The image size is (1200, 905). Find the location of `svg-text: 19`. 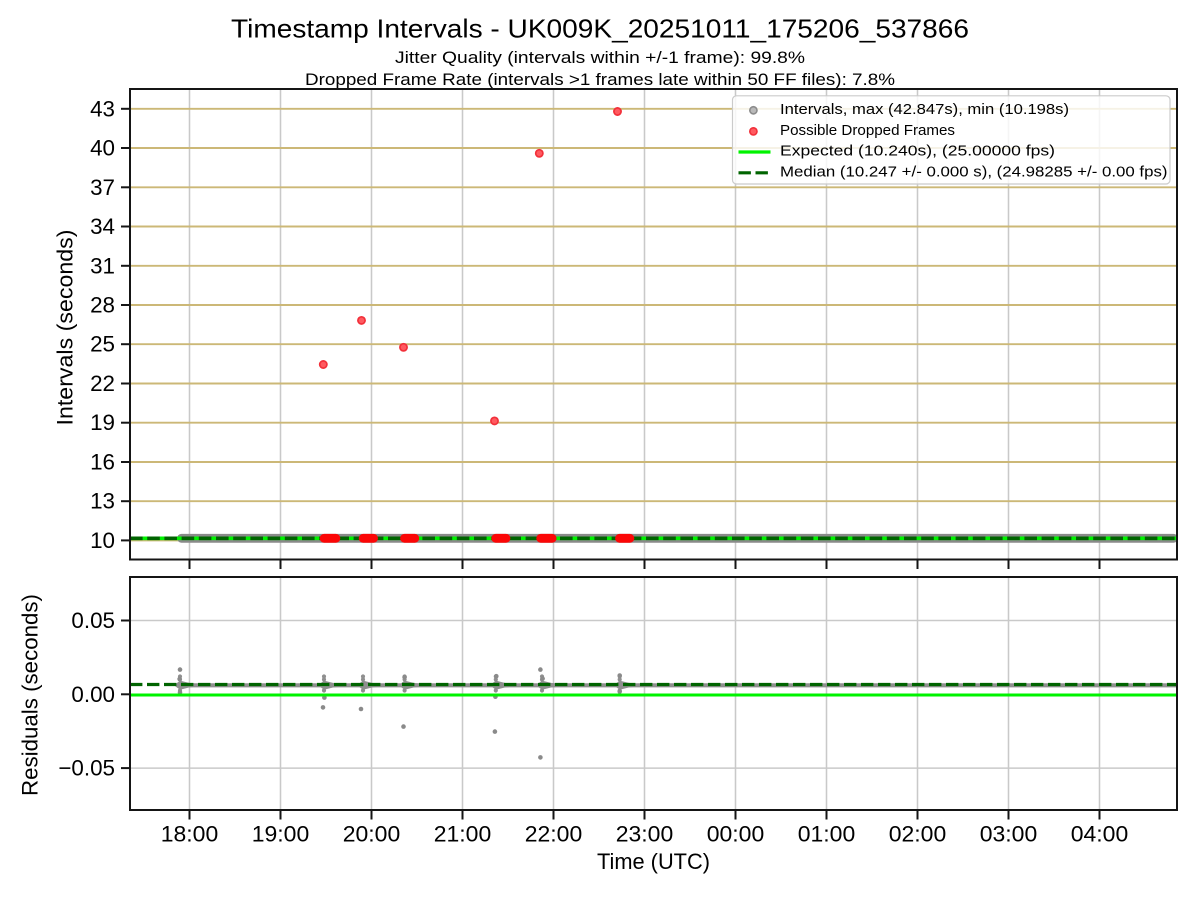

svg-text: 19 is located at coordinates (102, 422).